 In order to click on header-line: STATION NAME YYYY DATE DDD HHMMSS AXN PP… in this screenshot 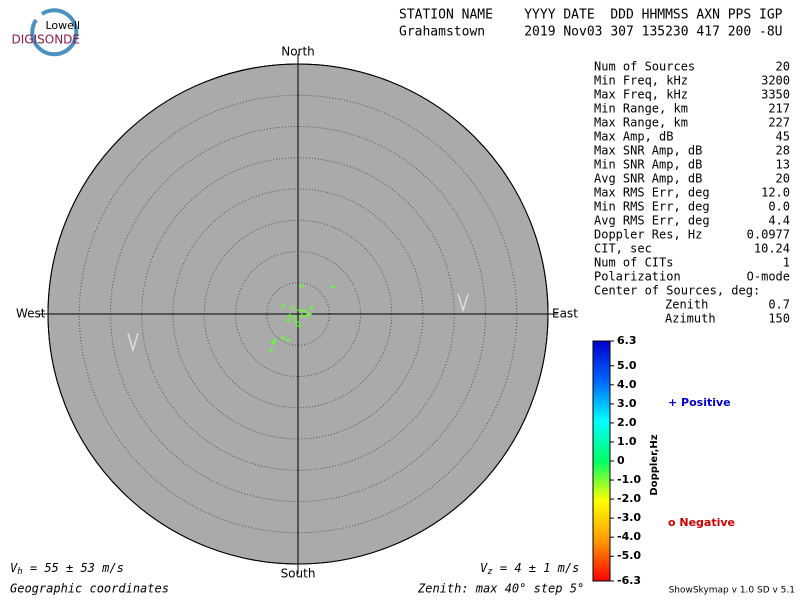, I will do `click(591, 15)`.